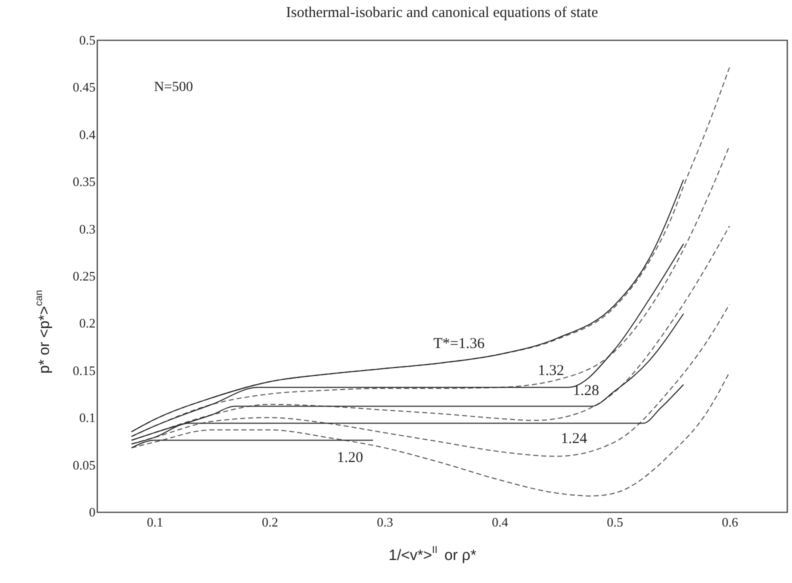 The image size is (792, 583). I want to click on x-tick-label: 0.6, so click(730, 522).